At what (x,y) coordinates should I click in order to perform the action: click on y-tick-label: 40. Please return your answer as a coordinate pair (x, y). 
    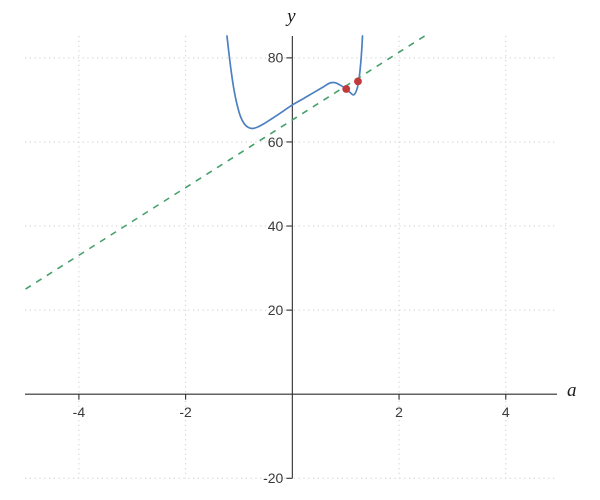
    Looking at the image, I should click on (276, 226).